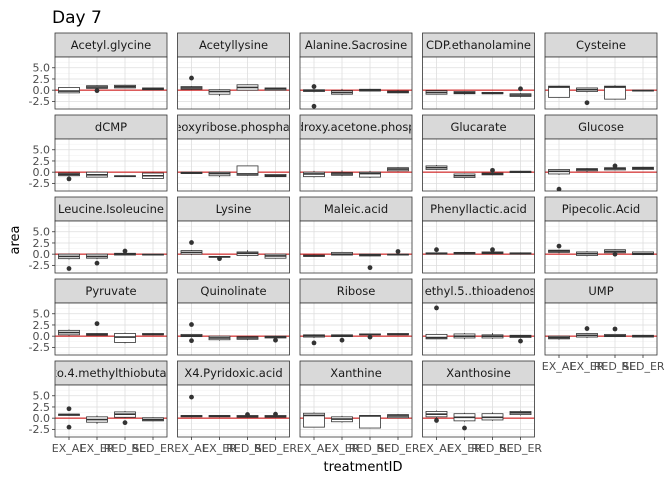 This screenshot has height=480, width=672. What do you see at coordinates (233, 153) in the screenshot?
I see `facet-panel: Deoxyribose.phosphate` at bounding box center [233, 153].